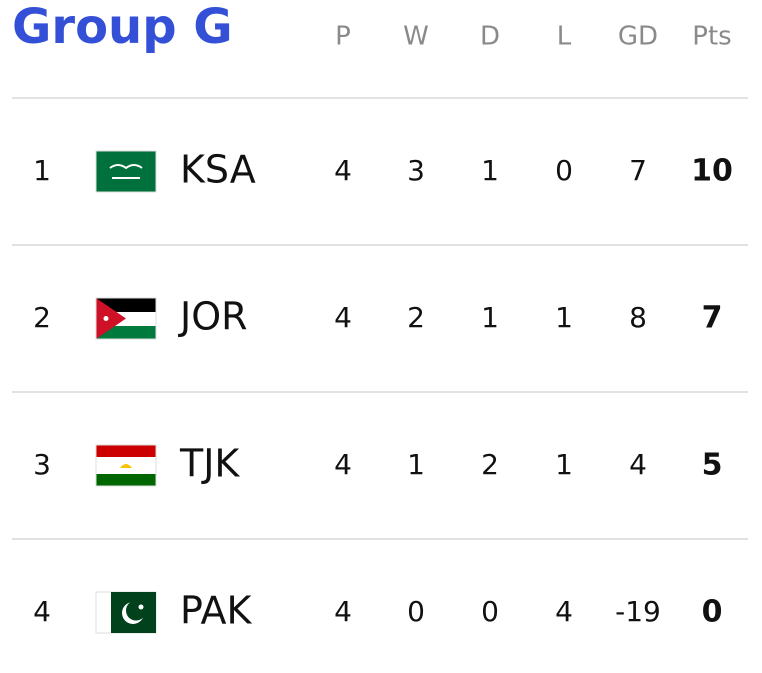 Image resolution: width=762 pixels, height=673 pixels. I want to click on rank: 4, so click(42, 611).